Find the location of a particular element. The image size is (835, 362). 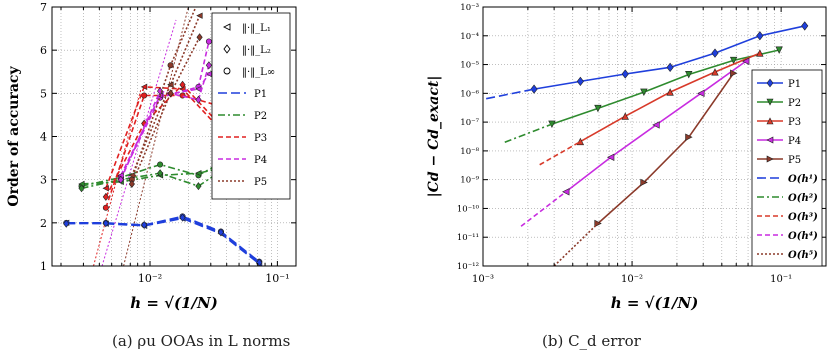

y-axis-label-a: Order of accuracy is located at coordinates (14, 136).